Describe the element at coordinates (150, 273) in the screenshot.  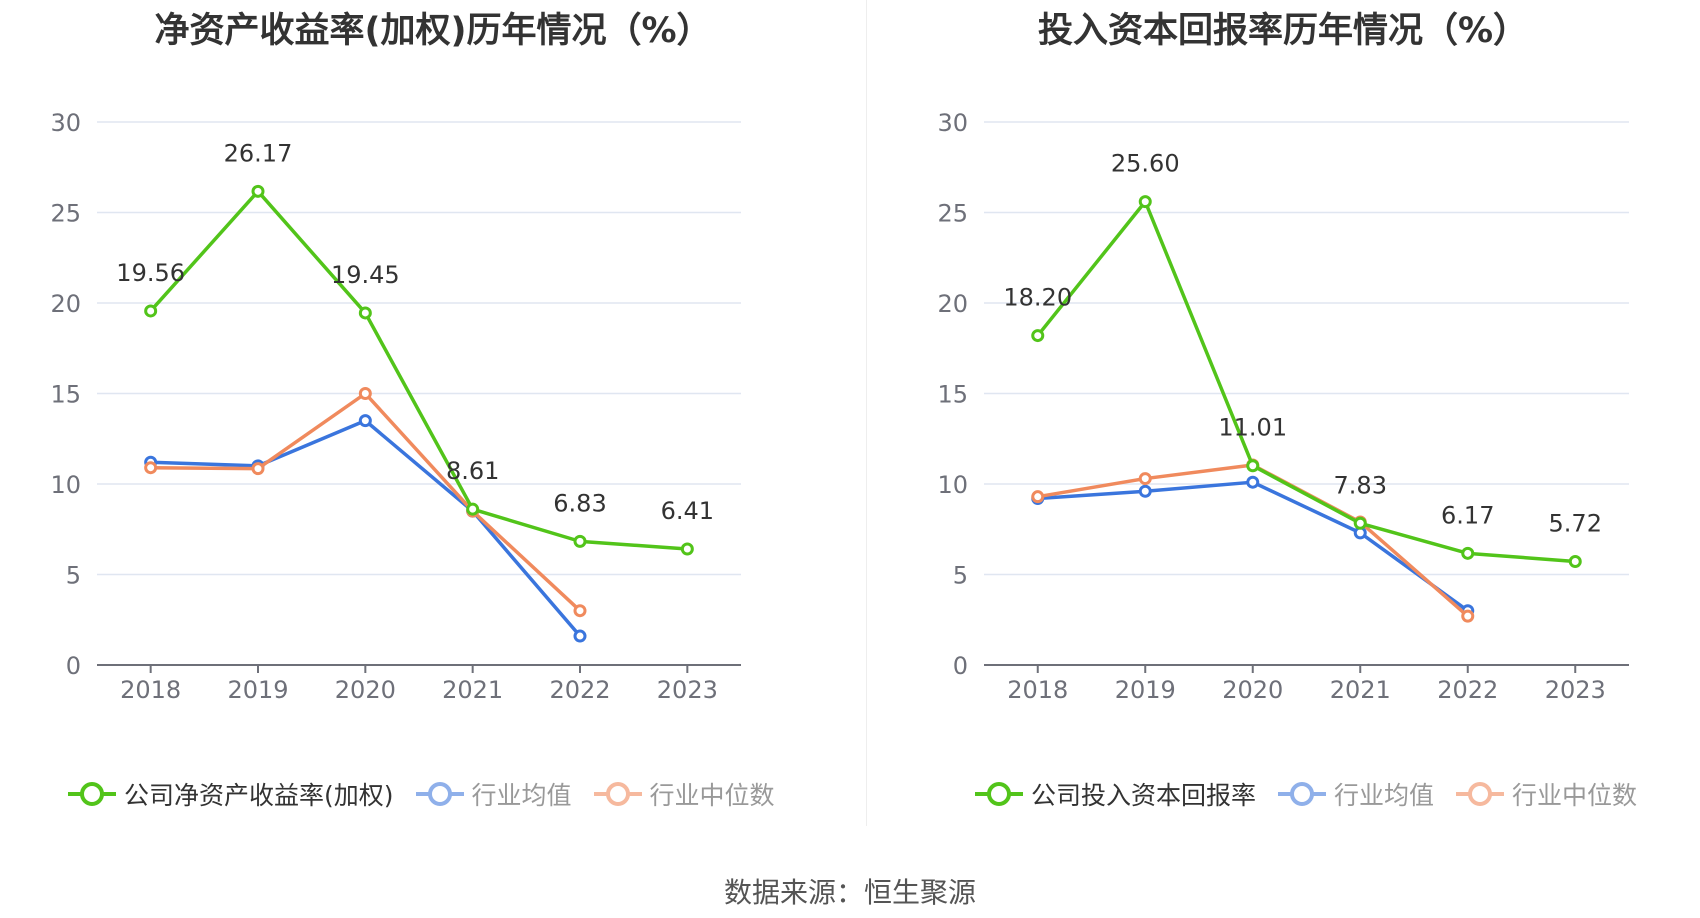
I see `data-label: 19.56` at that location.